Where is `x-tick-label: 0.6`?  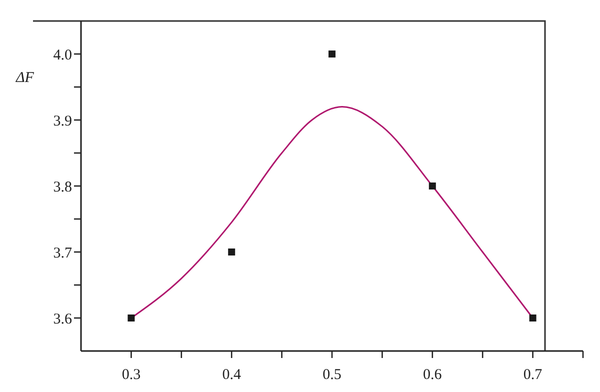 x-tick-label: 0.6 is located at coordinates (432, 375).